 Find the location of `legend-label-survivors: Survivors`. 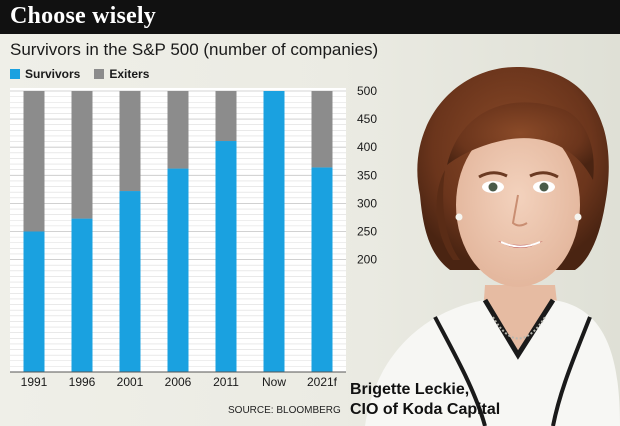

legend-label-survivors: Survivors is located at coordinates (53, 74).